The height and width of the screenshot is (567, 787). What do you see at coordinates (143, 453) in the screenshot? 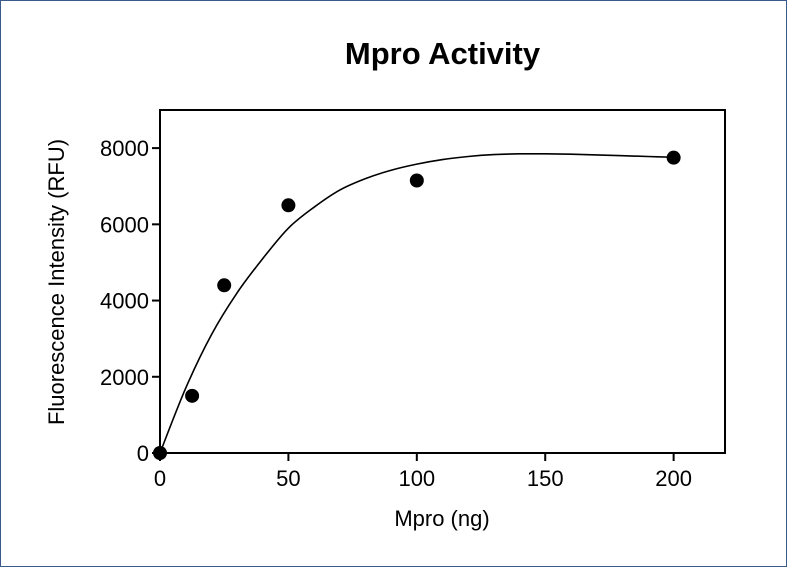
I see `y-tick-label: 0` at bounding box center [143, 453].